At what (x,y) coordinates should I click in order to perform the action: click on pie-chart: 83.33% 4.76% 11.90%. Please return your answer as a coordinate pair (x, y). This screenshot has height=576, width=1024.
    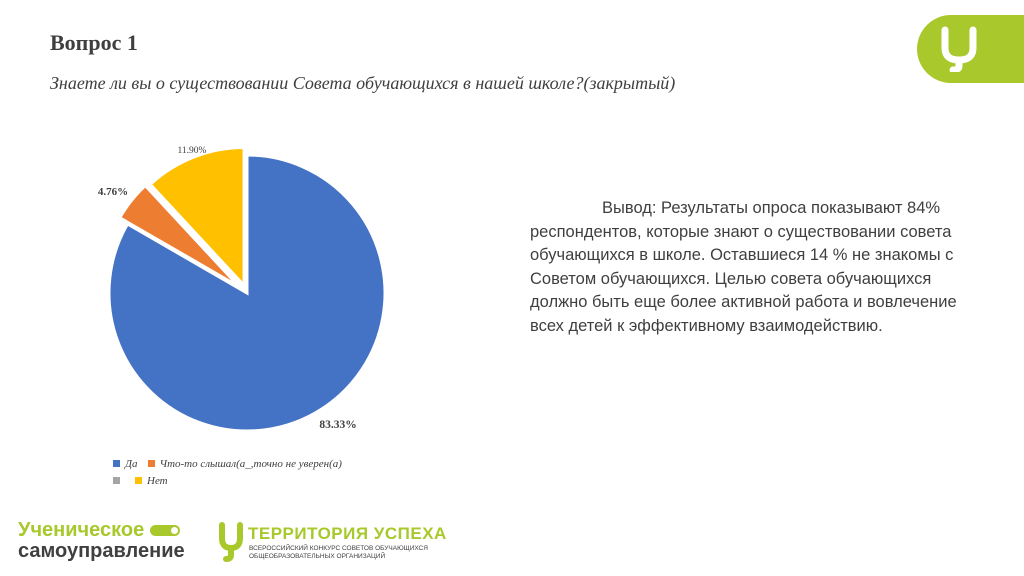
    Looking at the image, I should click on (242, 289).